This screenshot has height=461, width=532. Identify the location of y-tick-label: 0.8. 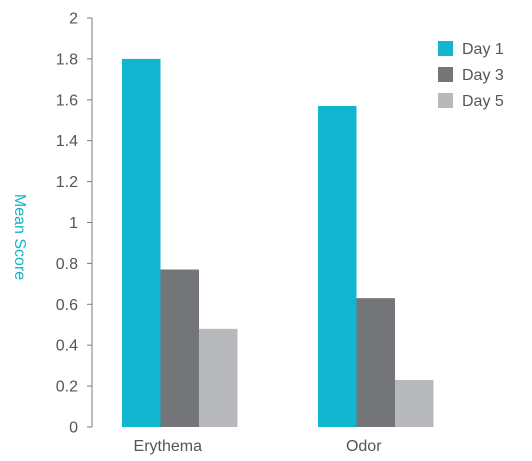
(67, 264).